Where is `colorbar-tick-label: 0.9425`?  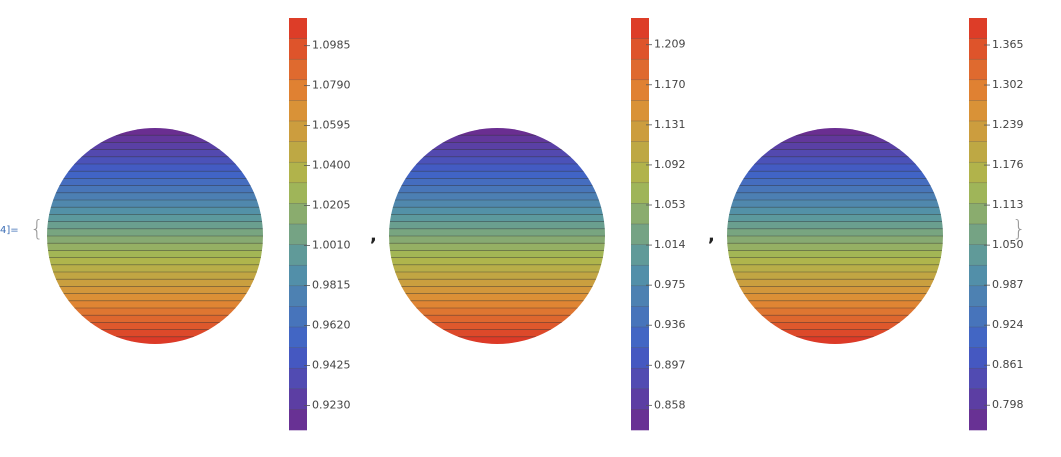 colorbar-tick-label: 0.9425 is located at coordinates (331, 364).